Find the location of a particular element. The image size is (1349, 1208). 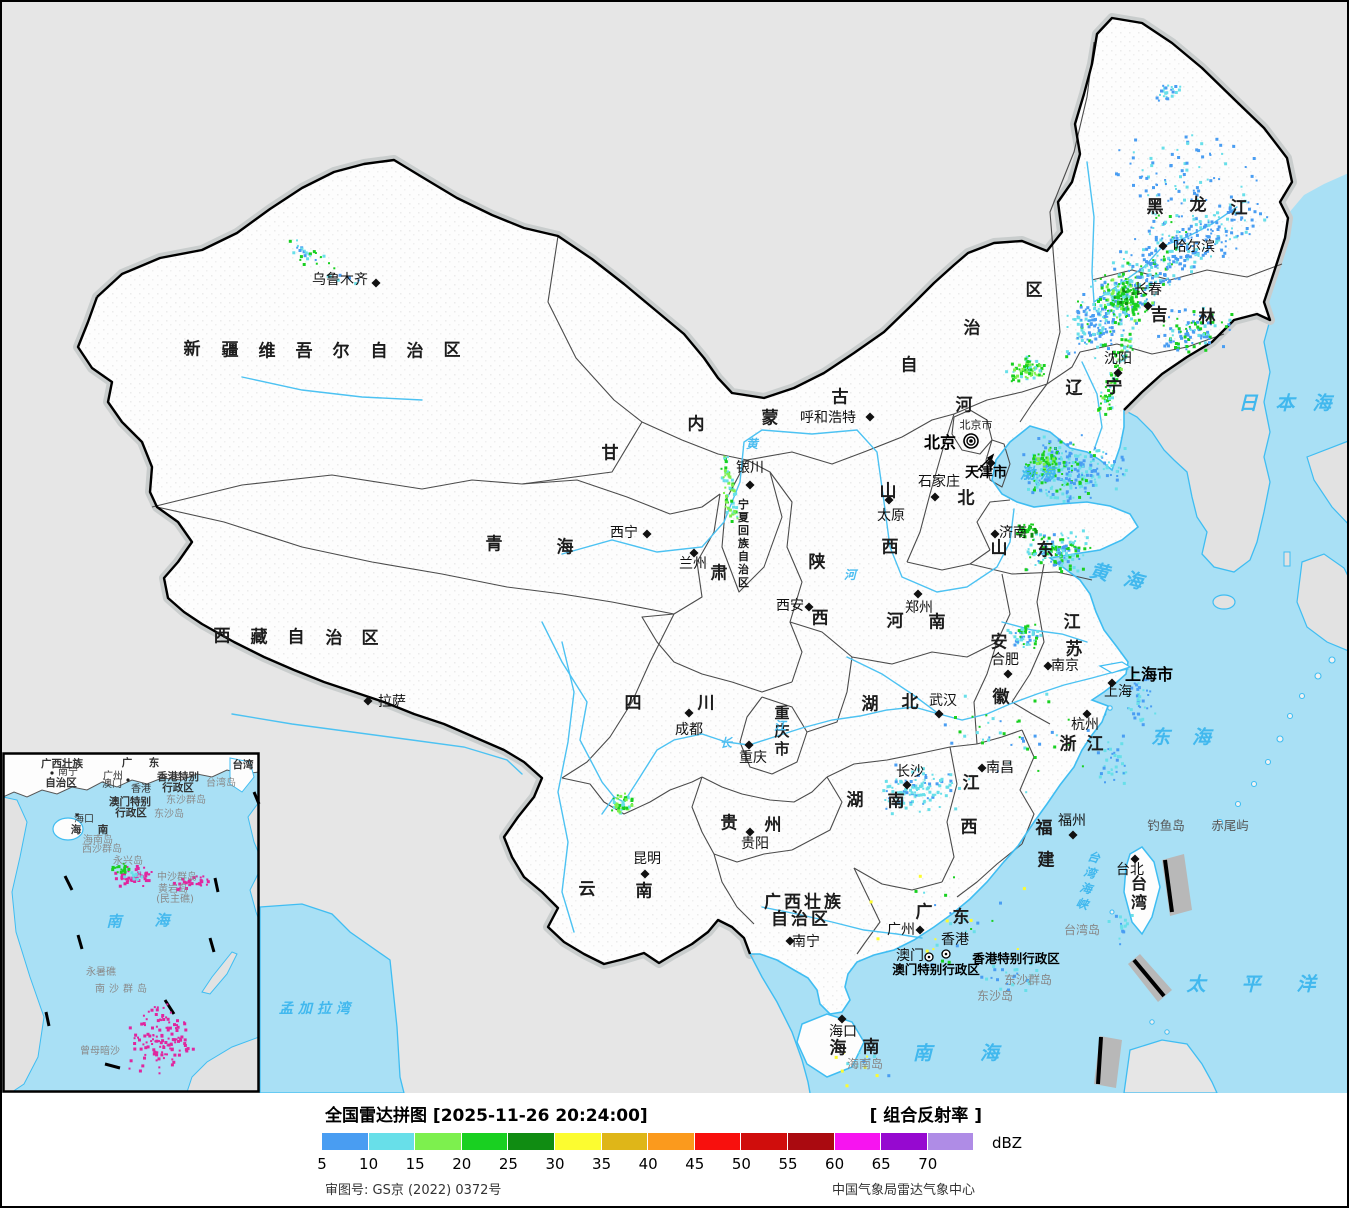

hainan-island is located at coordinates (830, 1045).